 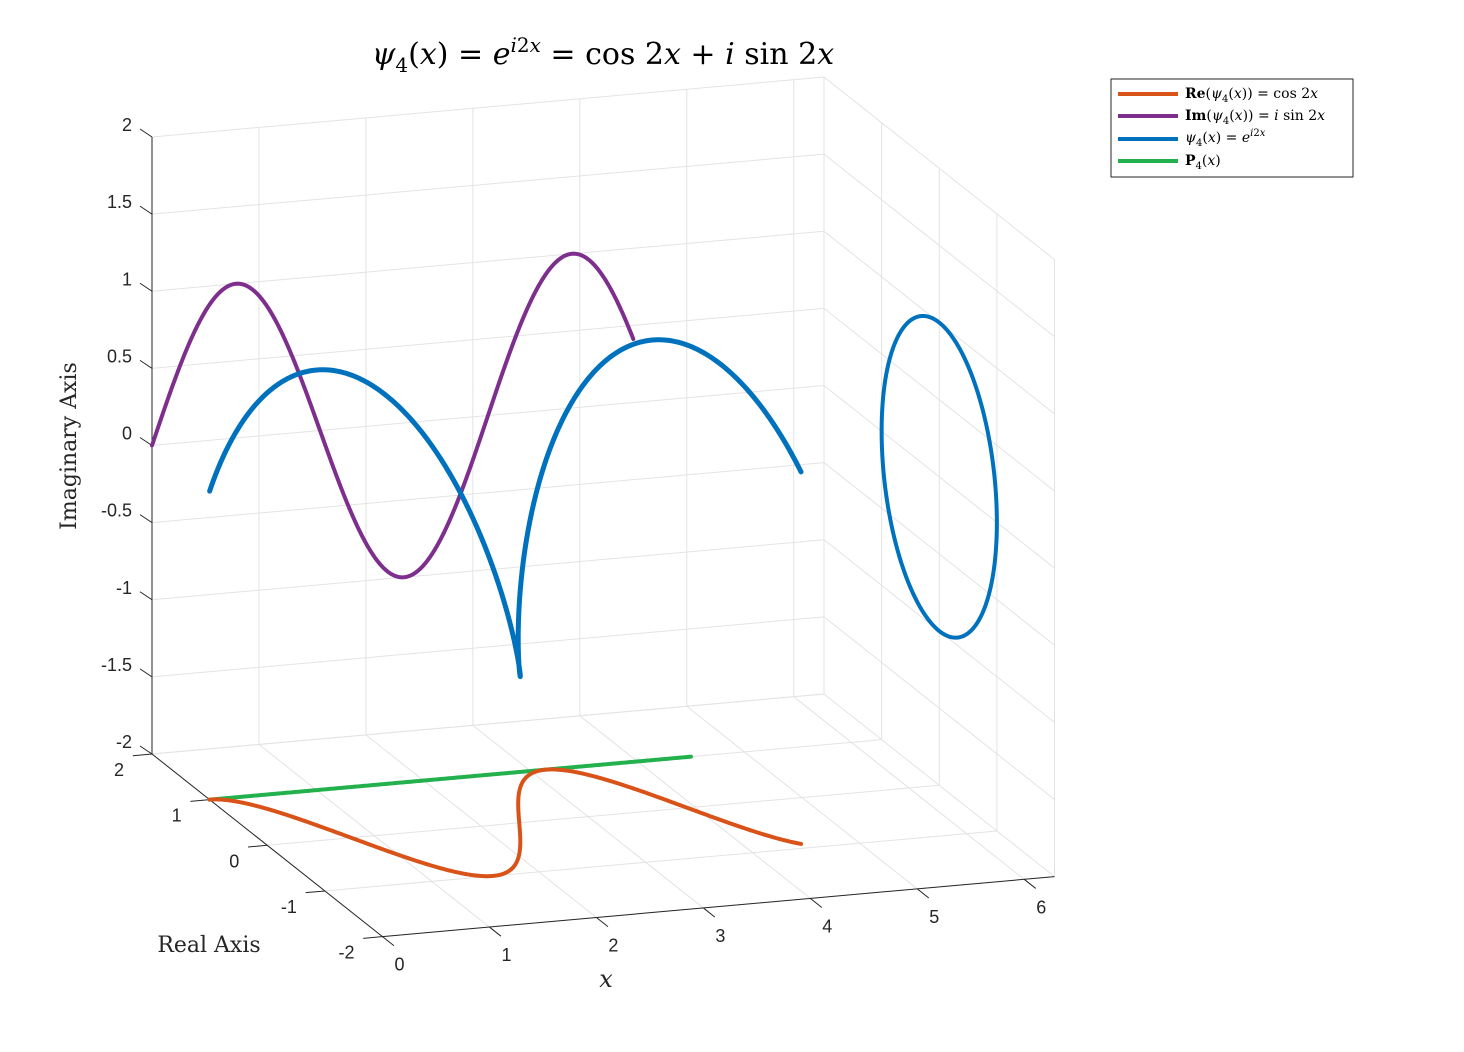 What do you see at coordinates (827, 926) in the screenshot?
I see `x-tick-label: 4` at bounding box center [827, 926].